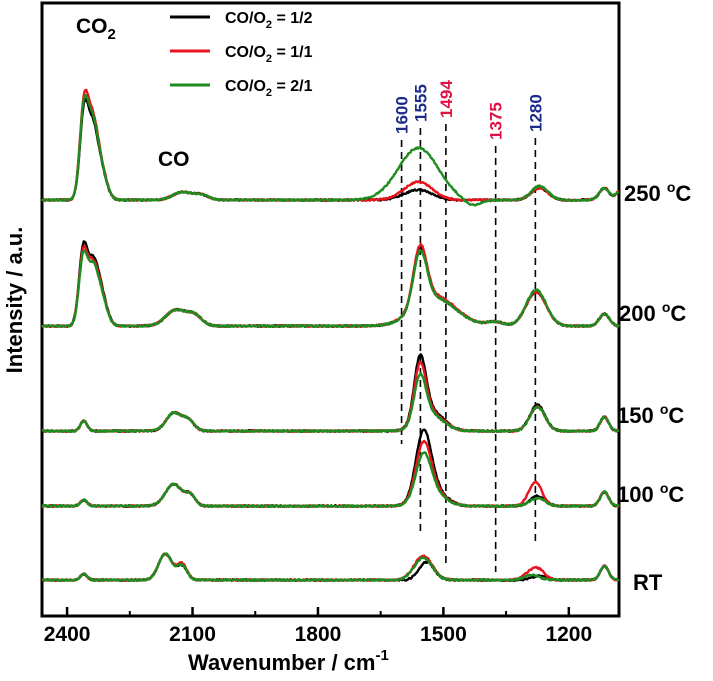 The width and height of the screenshot is (713, 681). What do you see at coordinates (568, 634) in the screenshot?
I see `x-tick-label: 1200` at bounding box center [568, 634].